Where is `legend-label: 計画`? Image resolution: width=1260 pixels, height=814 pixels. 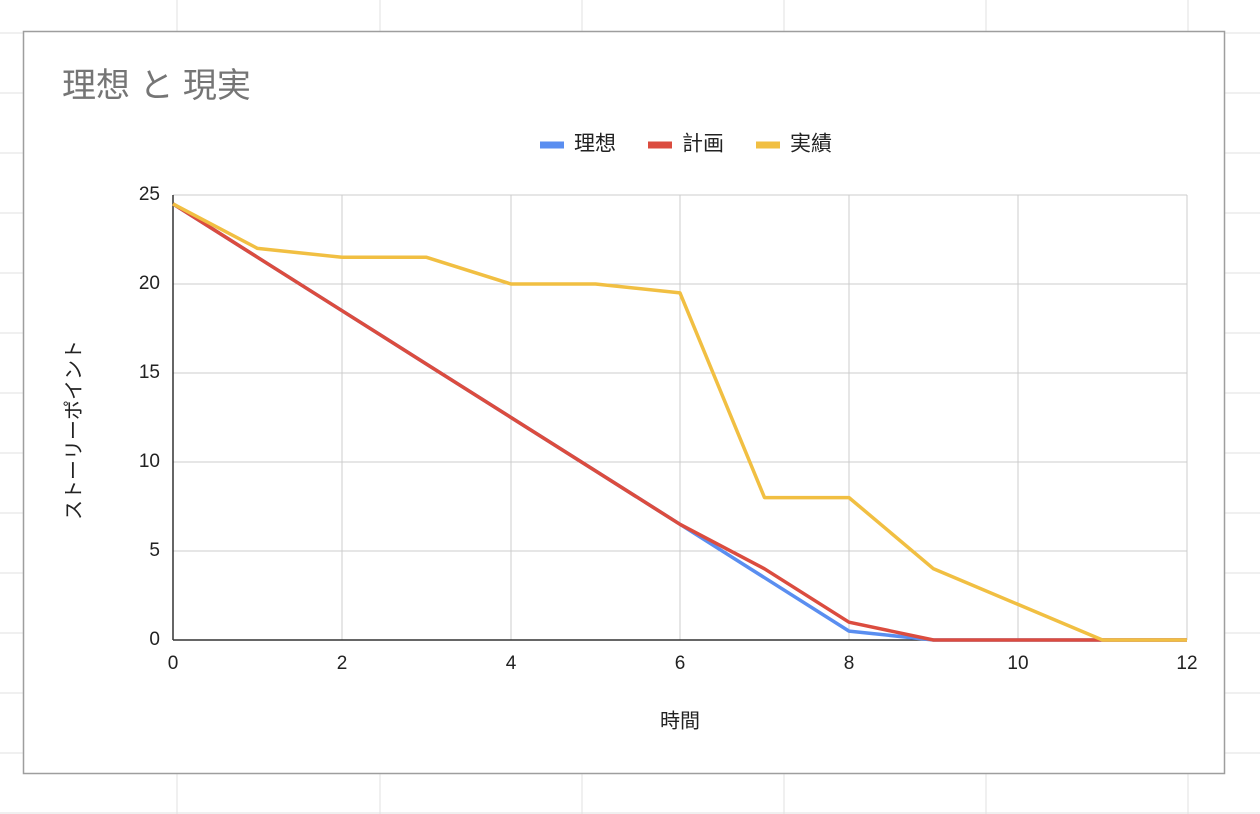
legend-label: 計画 is located at coordinates (703, 144).